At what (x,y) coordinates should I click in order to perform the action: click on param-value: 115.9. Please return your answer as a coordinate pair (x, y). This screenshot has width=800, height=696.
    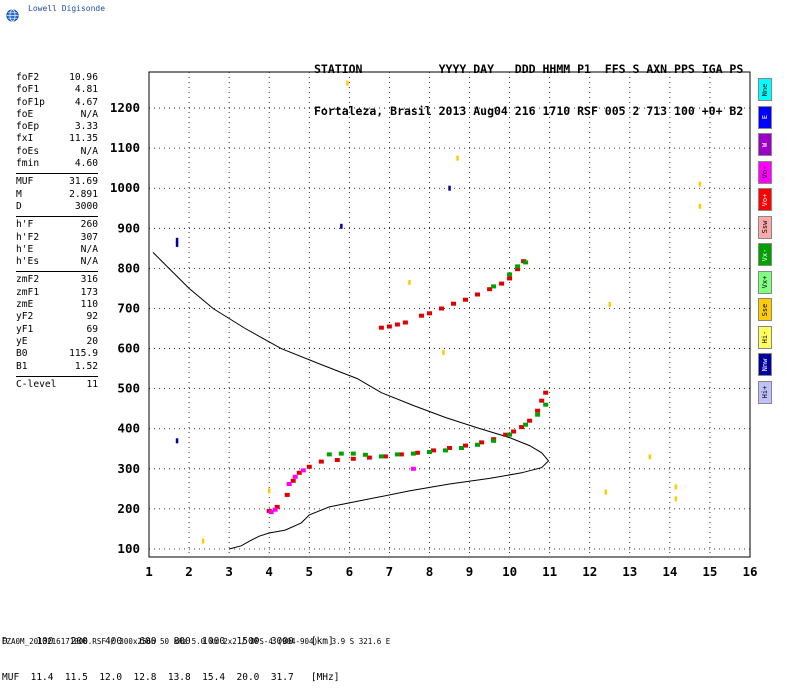
    Looking at the image, I should click on (83, 354).